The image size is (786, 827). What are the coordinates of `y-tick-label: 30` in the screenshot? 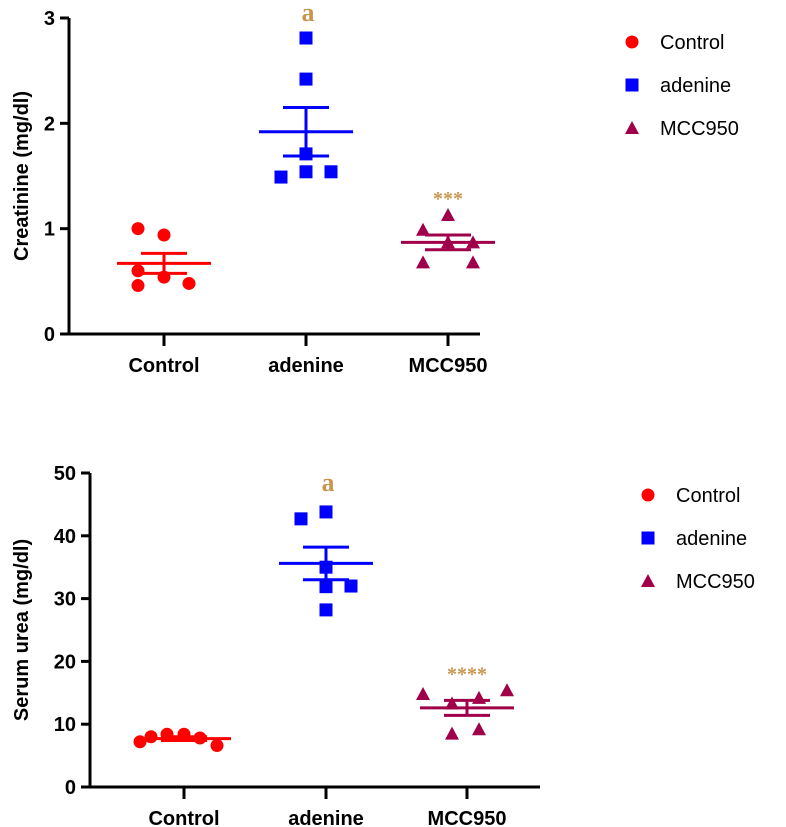 It's located at (65, 600).